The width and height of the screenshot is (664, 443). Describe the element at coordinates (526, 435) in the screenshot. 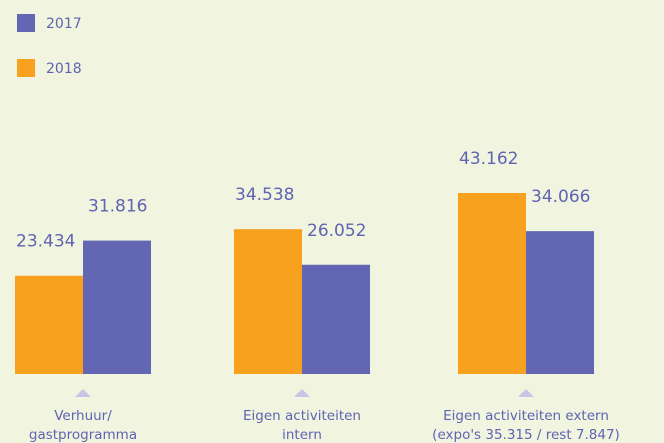

I see `category-label-line: (expo's 35.315 / rest 7.847)` at that location.